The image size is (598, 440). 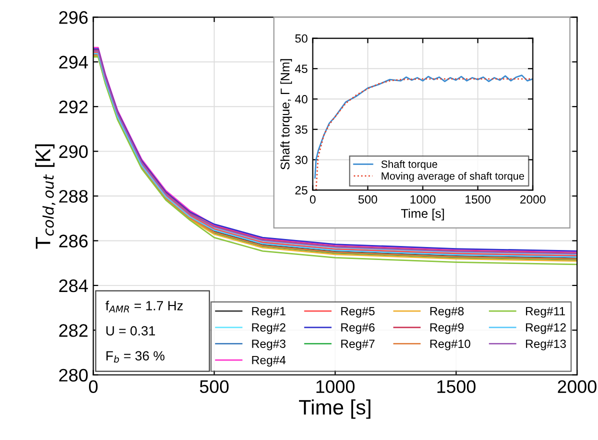 What do you see at coordinates (301, 99) in the screenshot?
I see `y-tick-label: 40` at bounding box center [301, 99].